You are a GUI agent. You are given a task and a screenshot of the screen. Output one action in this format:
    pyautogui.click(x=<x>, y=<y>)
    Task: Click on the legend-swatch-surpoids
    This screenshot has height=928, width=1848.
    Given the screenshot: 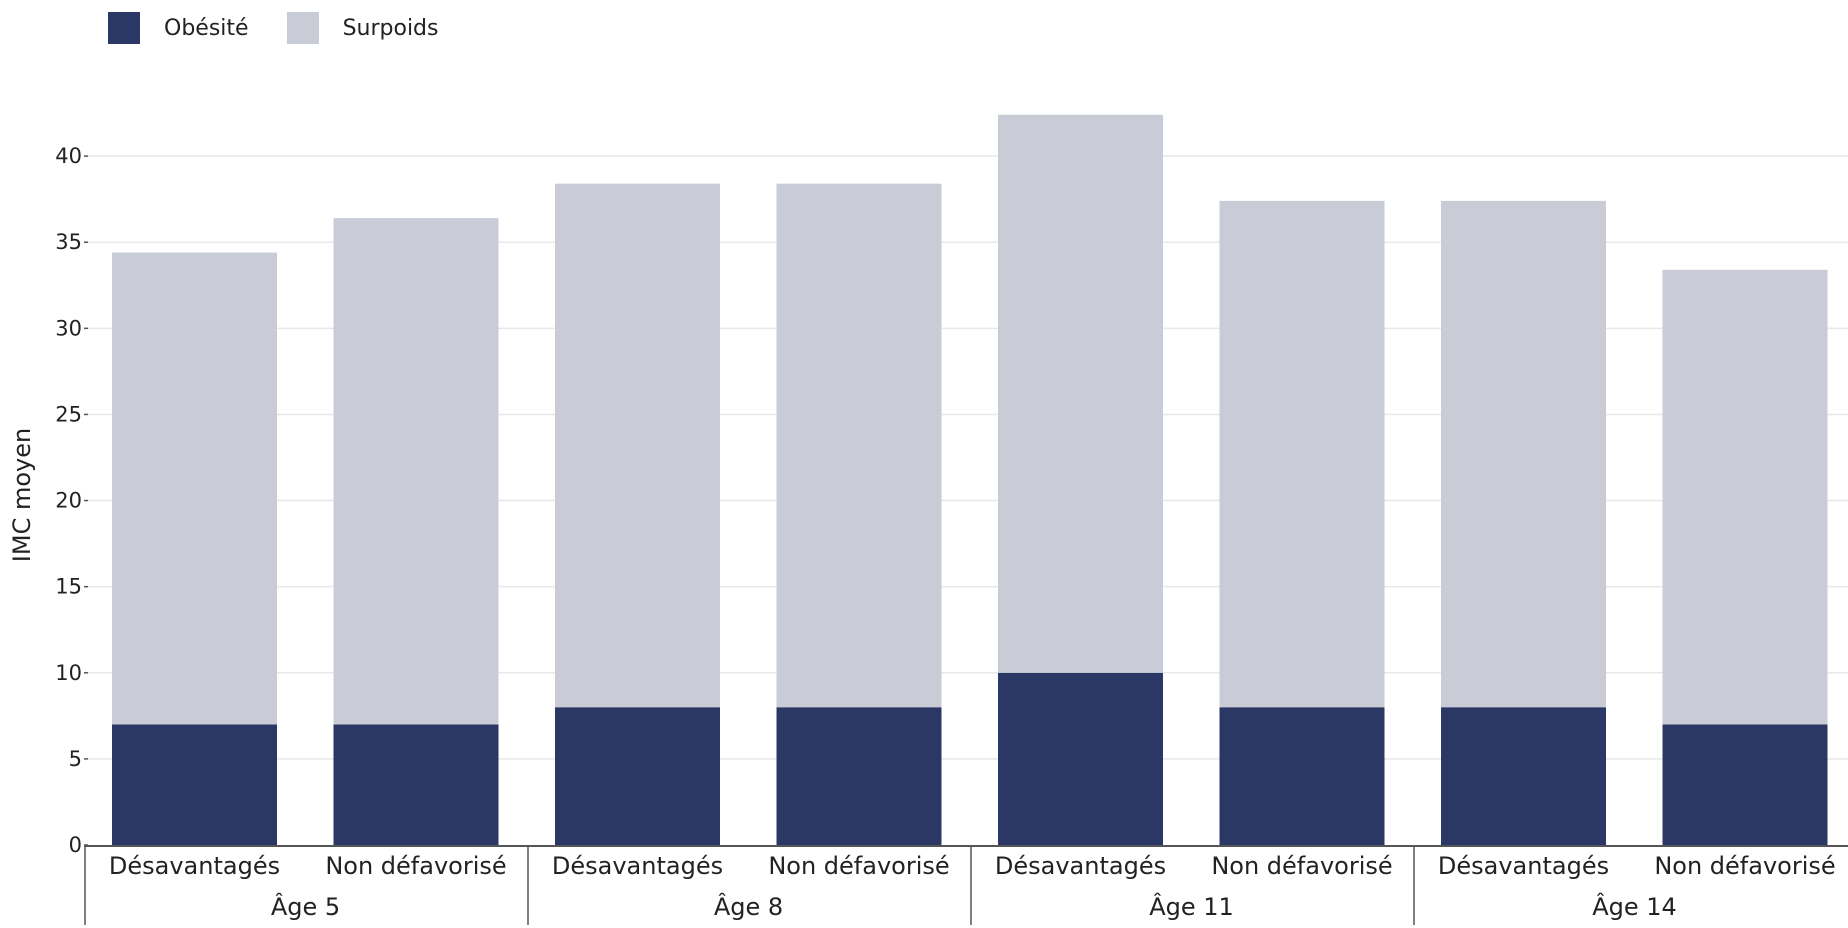 What is the action you would take?
    pyautogui.click(x=302, y=28)
    